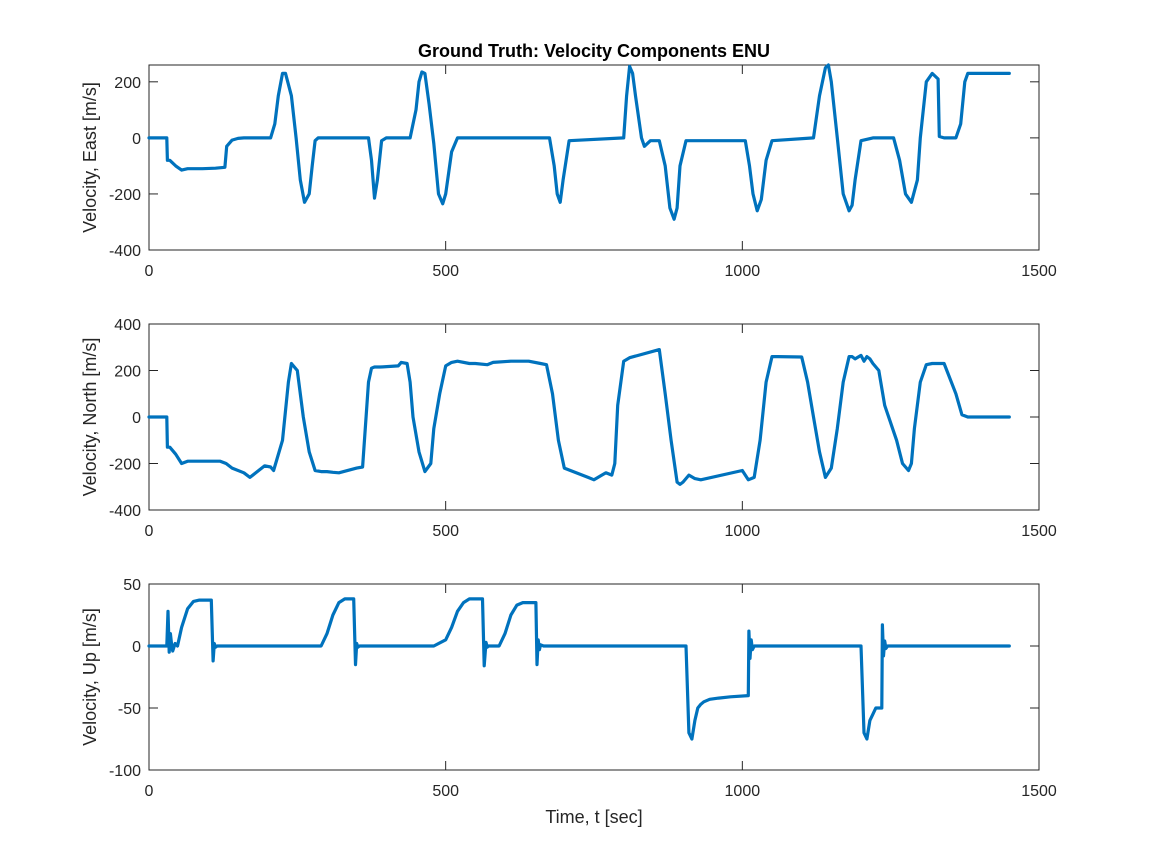 The height and width of the screenshot is (866, 1149). What do you see at coordinates (594, 51) in the screenshot?
I see `chart-title: Ground Truth: Velocity Components ENU` at bounding box center [594, 51].